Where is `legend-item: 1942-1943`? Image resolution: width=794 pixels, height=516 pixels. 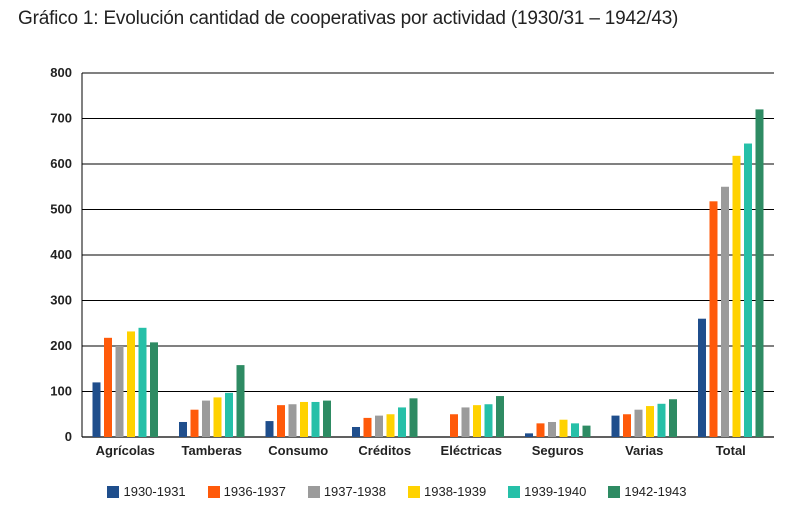 legend-item: 1942-1943 is located at coordinates (647, 491).